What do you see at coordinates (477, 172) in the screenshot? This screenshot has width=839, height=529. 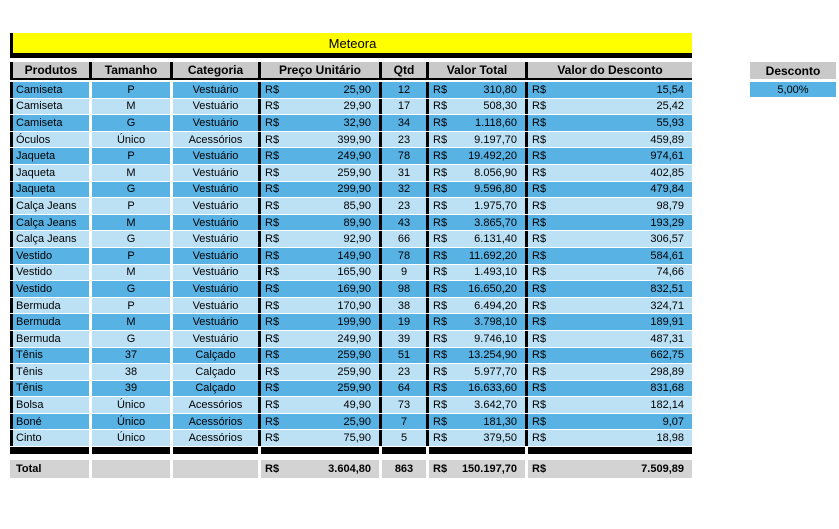 I see `cell-valor_total: R$ 8.056,90` at bounding box center [477, 172].